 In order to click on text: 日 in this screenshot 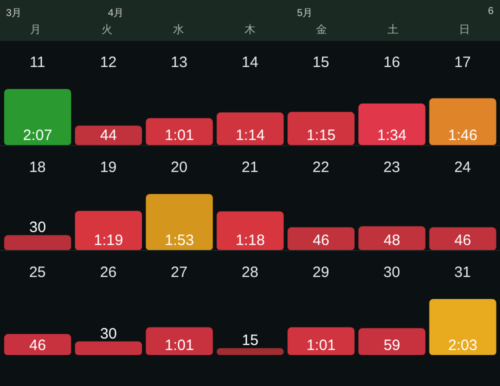, I will do `click(464, 30)`.